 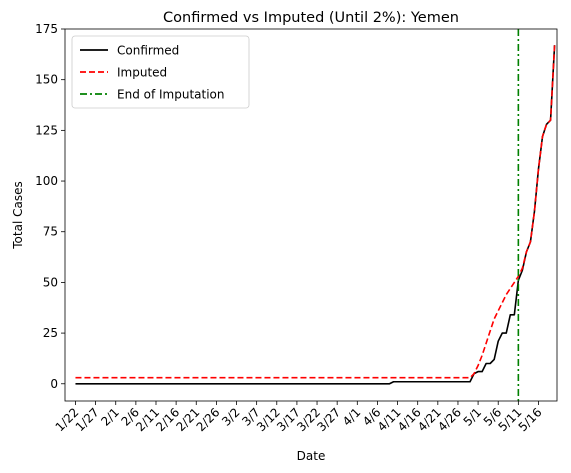 I want to click on legend-label: Confirmed, so click(x=148, y=51).